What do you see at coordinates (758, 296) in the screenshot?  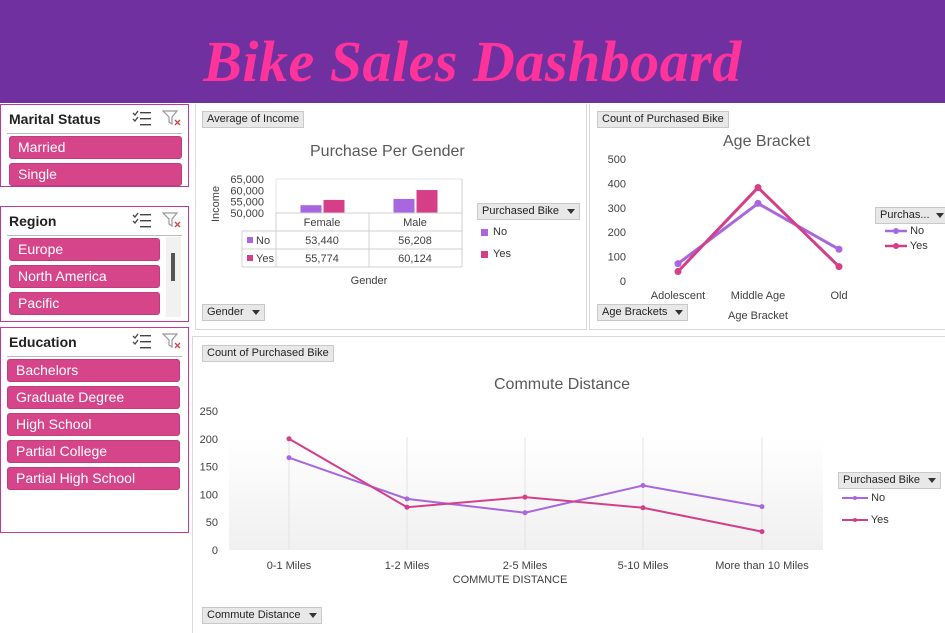 I see `x-tick-label: Middle Age` at bounding box center [758, 296].